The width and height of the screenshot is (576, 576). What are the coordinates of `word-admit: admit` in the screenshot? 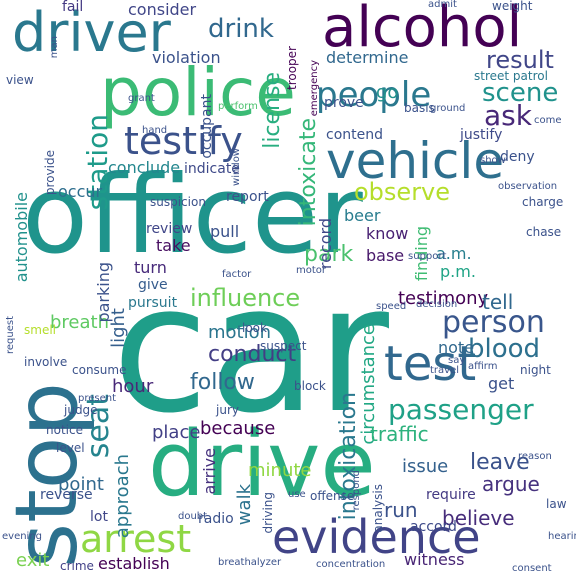 It's located at (442, 5).